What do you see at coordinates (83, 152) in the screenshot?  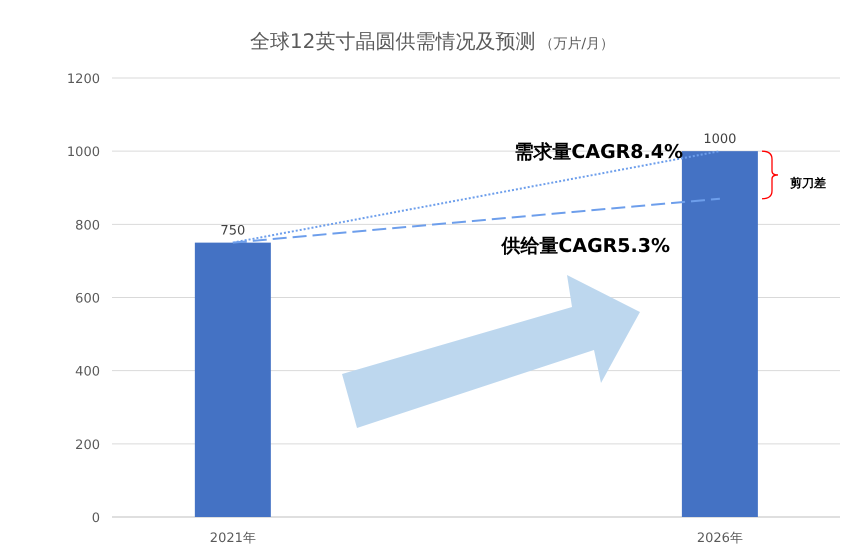 I see `y-tick-label: 1000` at bounding box center [83, 152].